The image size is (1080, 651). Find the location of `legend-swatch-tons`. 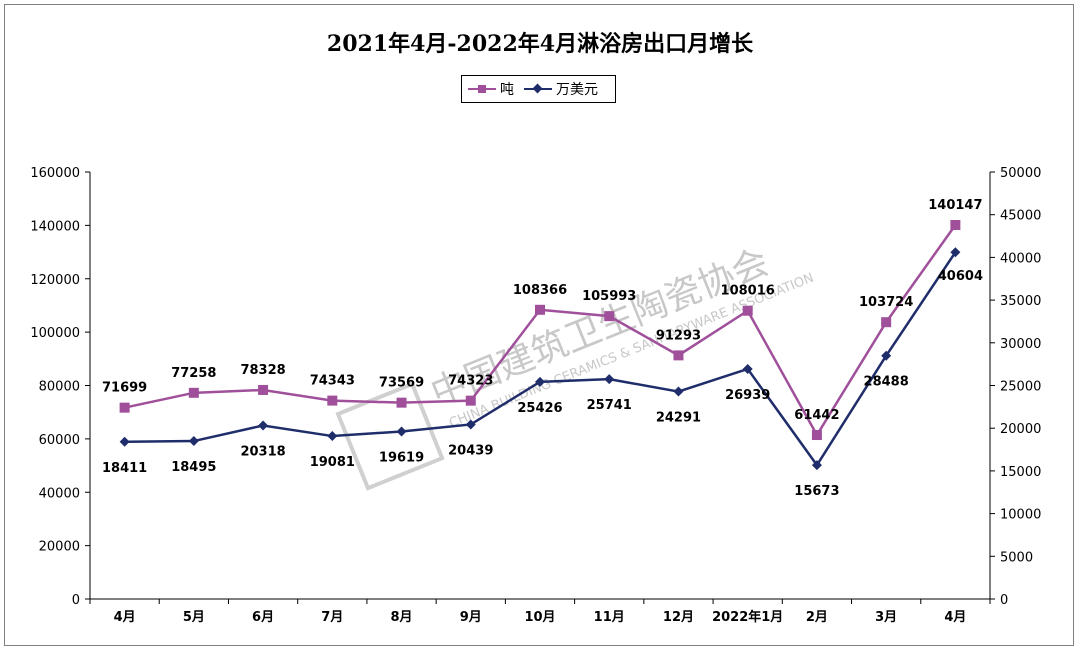

legend-swatch-tons is located at coordinates (482, 89).